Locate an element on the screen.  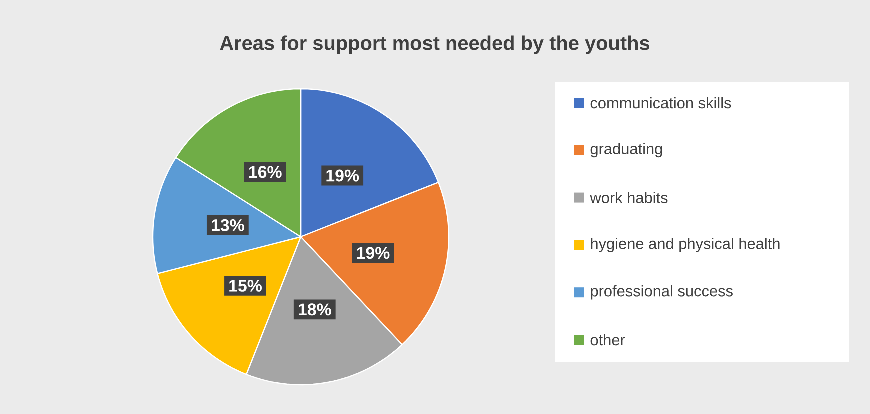
legend-label: other is located at coordinates (608, 340).